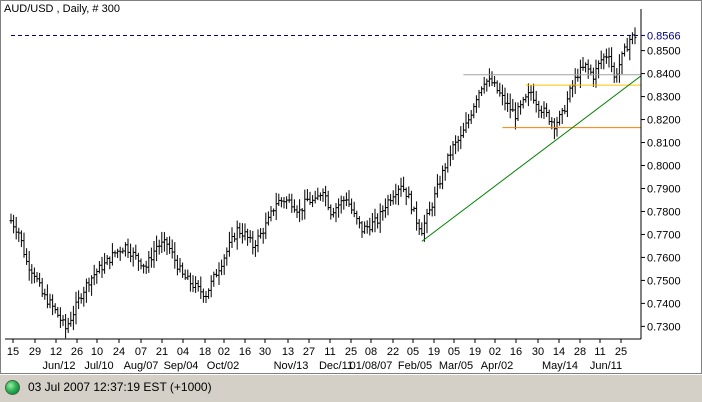 The width and height of the screenshot is (702, 402). Describe the element at coordinates (224, 352) in the screenshot. I see `x-day-label: 02` at that location.